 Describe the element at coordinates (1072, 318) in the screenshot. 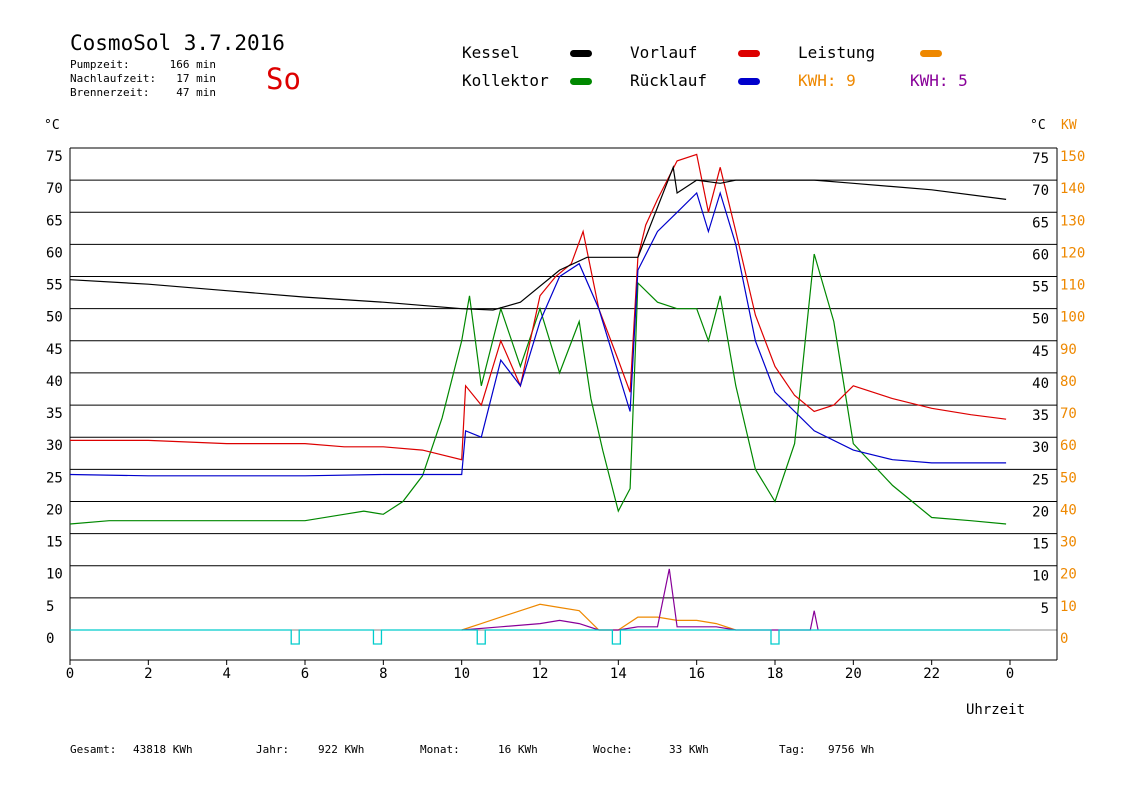

I see `y-tick-right-kw: 100` at that location.